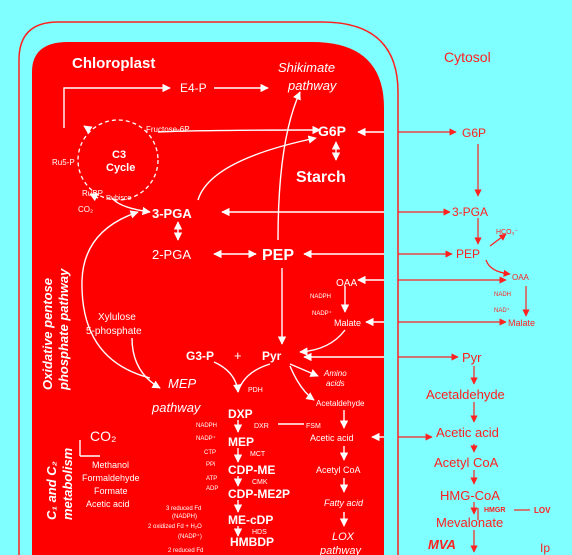 The image size is (572, 555). Describe the element at coordinates (470, 212) in the screenshot. I see `pga3-cytosol-label: 3-PGA` at that location.